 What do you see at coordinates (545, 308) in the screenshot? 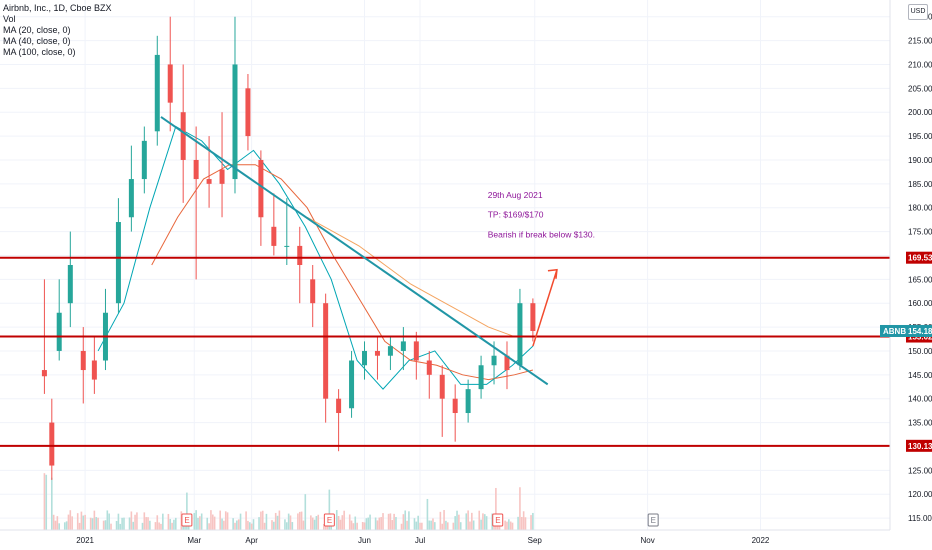
I see `projection-arrow` at bounding box center [545, 308].